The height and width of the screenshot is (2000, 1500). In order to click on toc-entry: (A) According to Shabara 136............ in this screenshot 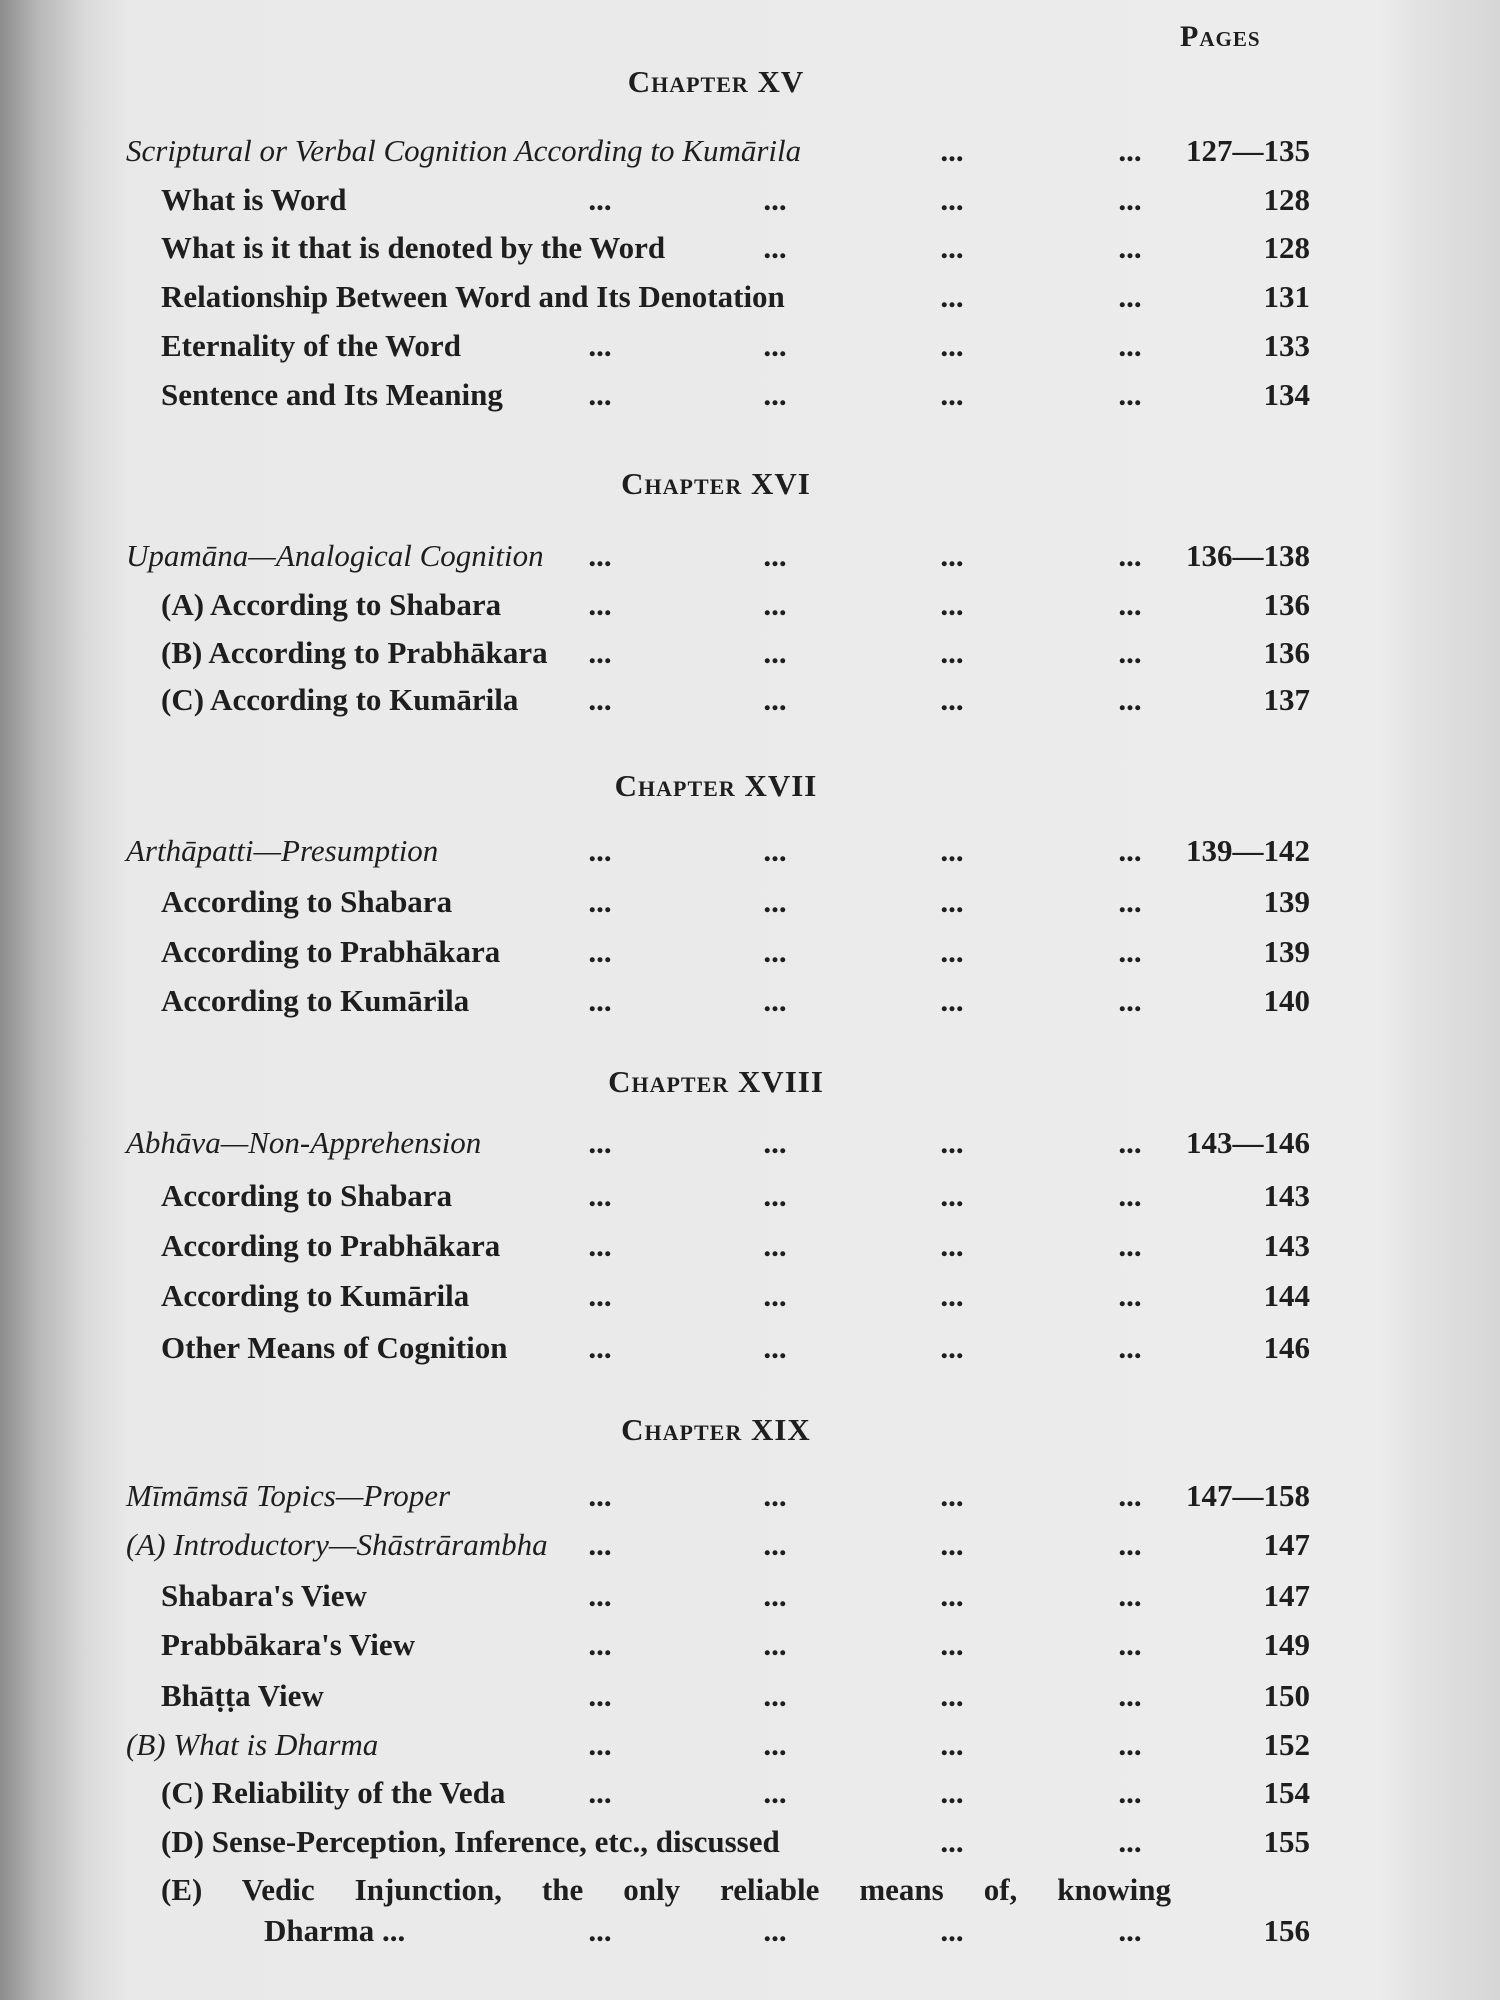, I will do `click(750, 605)`.